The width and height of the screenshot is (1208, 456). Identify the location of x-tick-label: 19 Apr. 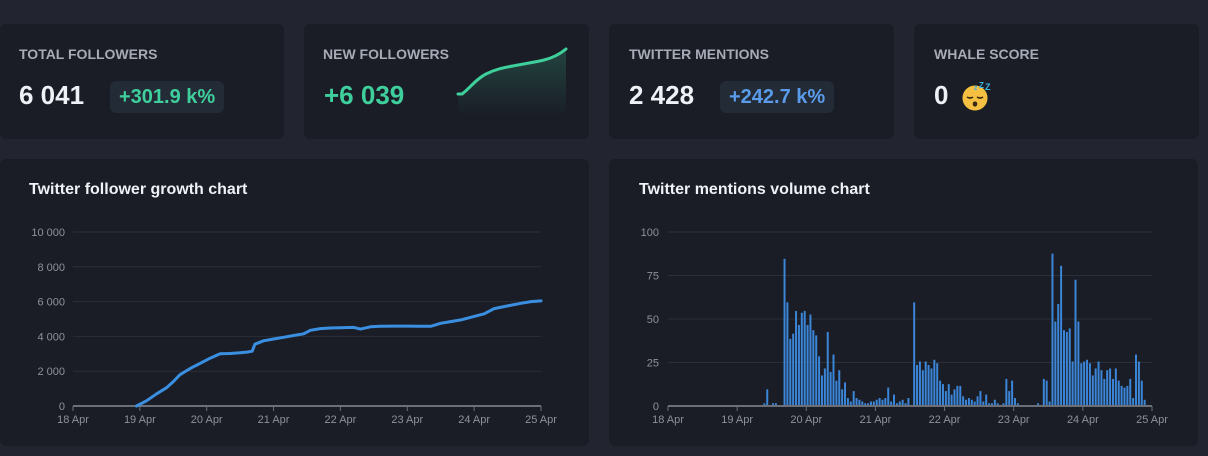
(737, 420).